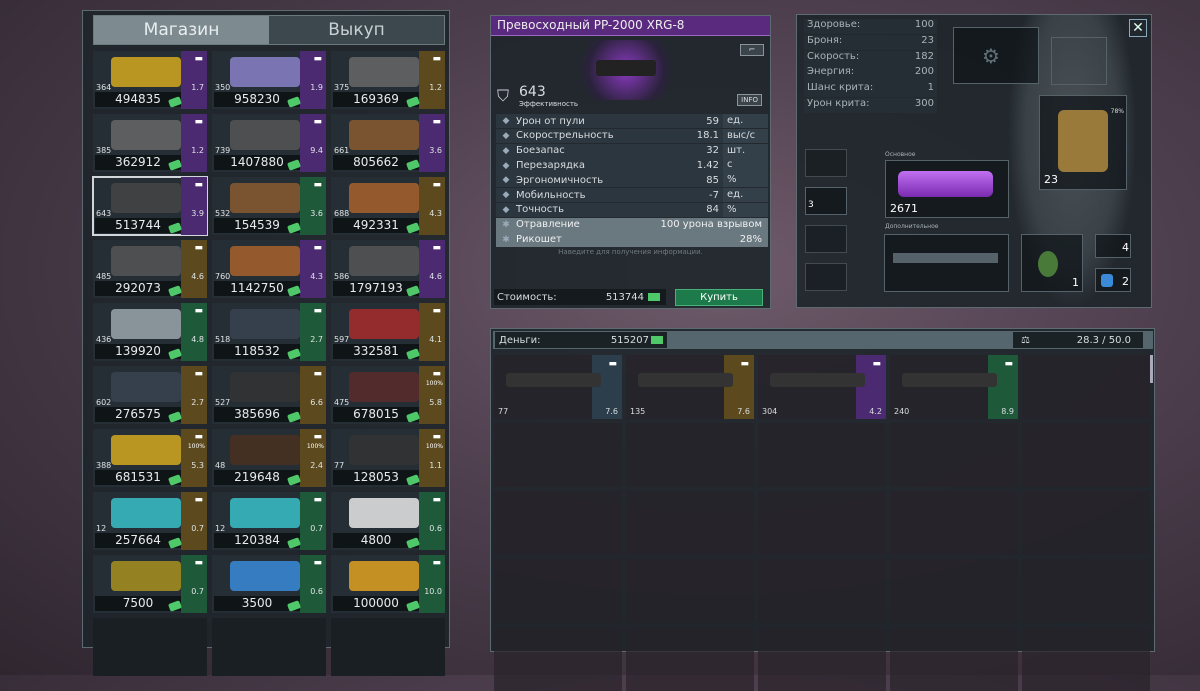 The image size is (1200, 691). What do you see at coordinates (870, 42) in the screenshot?
I see `character-stat-row: Броня: 23` at bounding box center [870, 42].